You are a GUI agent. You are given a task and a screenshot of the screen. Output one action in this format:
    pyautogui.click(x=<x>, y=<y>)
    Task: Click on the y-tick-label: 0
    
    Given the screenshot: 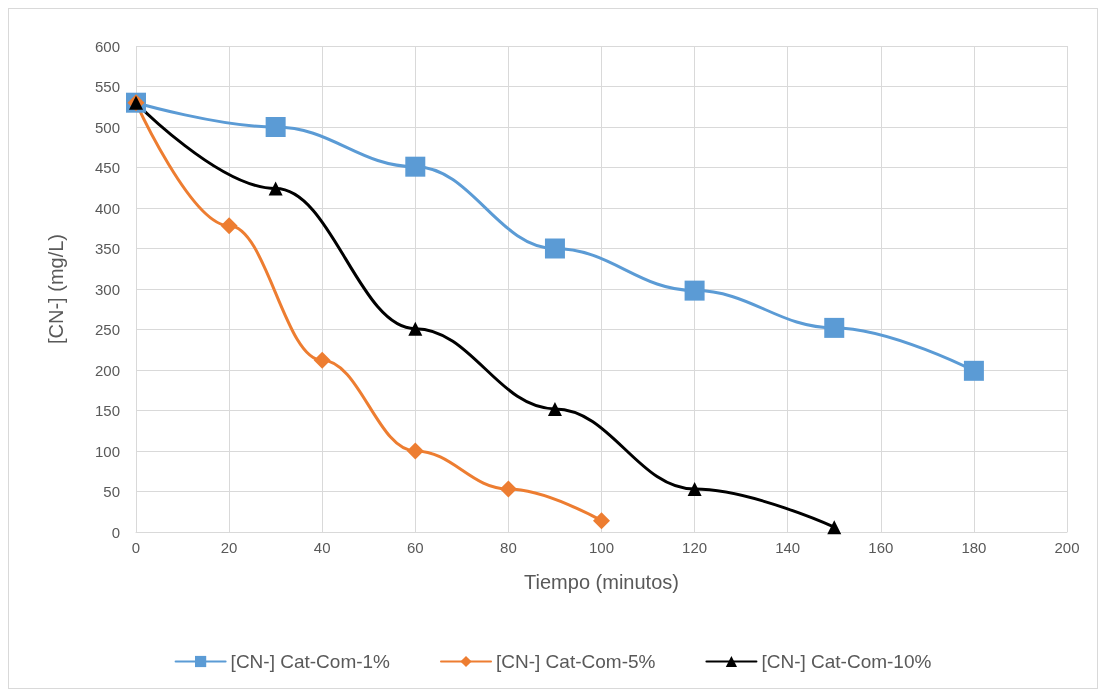 What is the action you would take?
    pyautogui.click(x=115, y=532)
    